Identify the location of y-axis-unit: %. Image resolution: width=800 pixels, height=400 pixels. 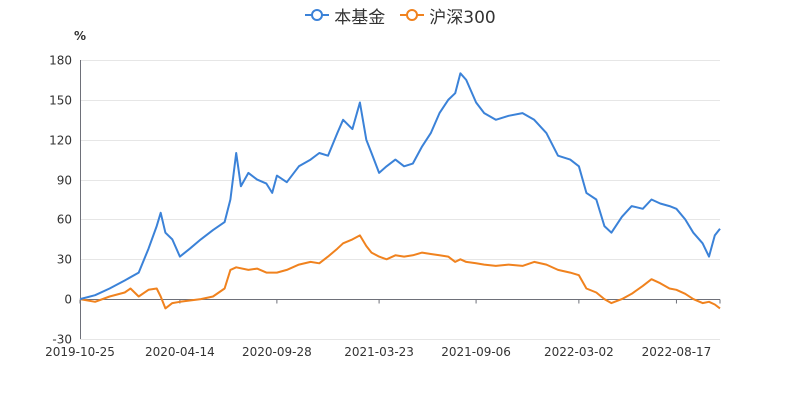
(80, 36).